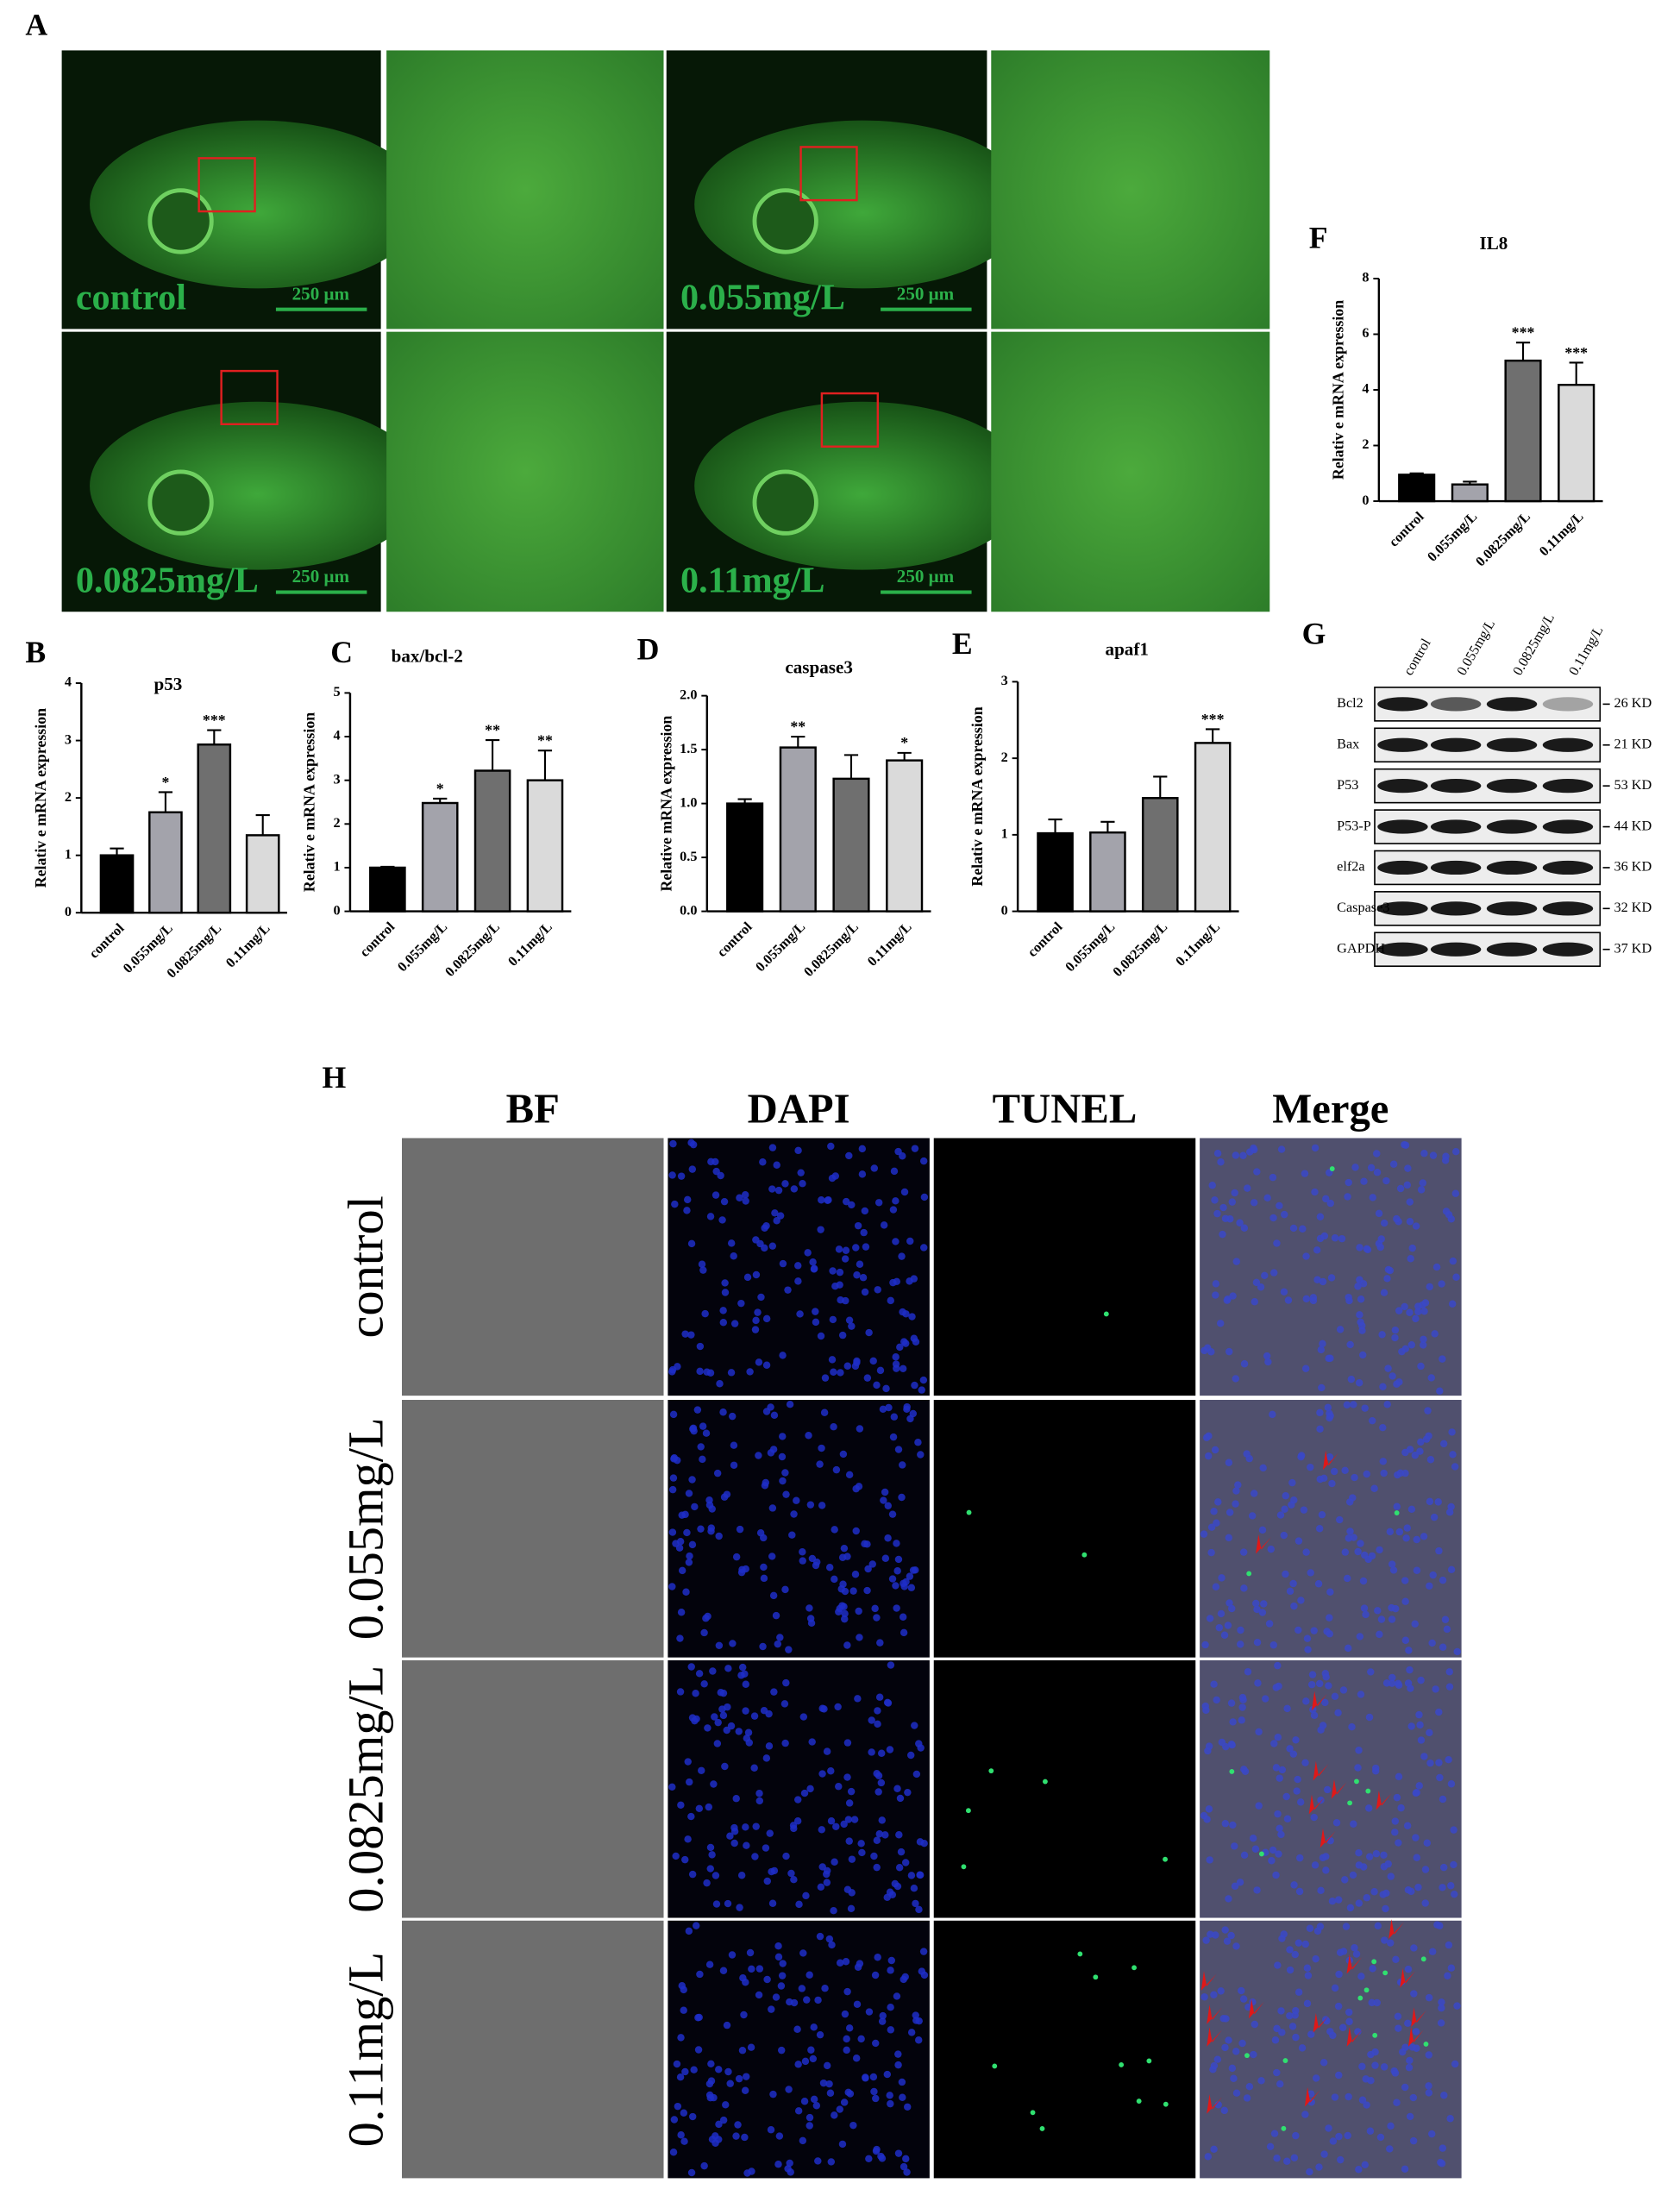 This screenshot has height=2202, width=1680. What do you see at coordinates (1005, 834) in the screenshot?
I see `y-tick-label: 1` at bounding box center [1005, 834].